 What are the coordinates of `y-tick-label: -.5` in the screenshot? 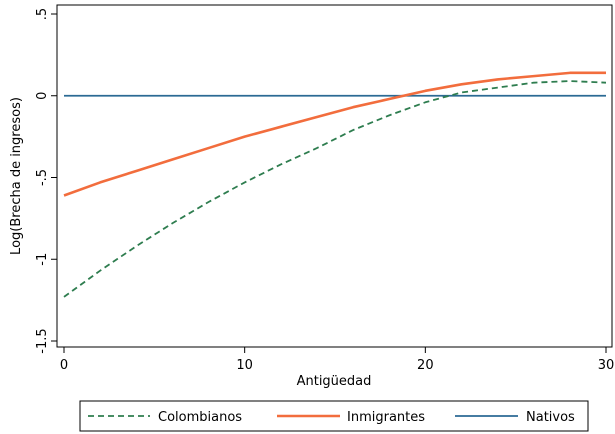 It's located at (42, 177).